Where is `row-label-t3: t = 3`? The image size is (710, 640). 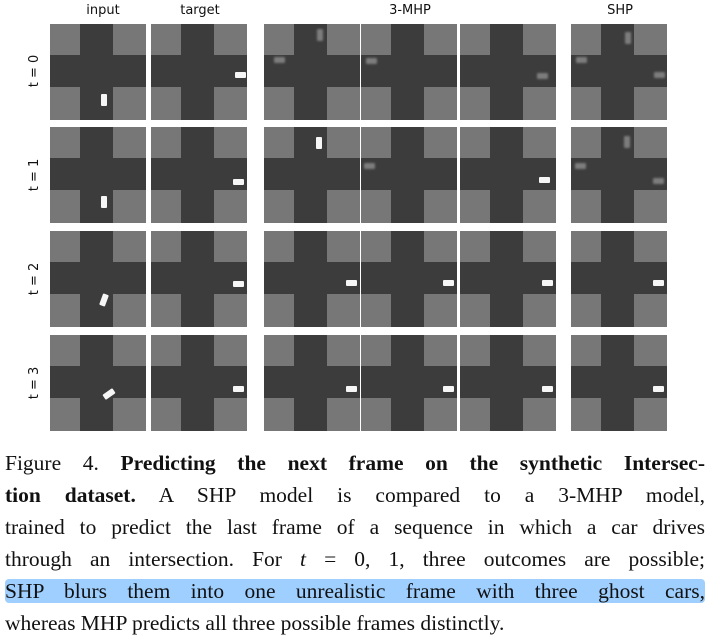
row-label-t3: t = 3 is located at coordinates (34, 383).